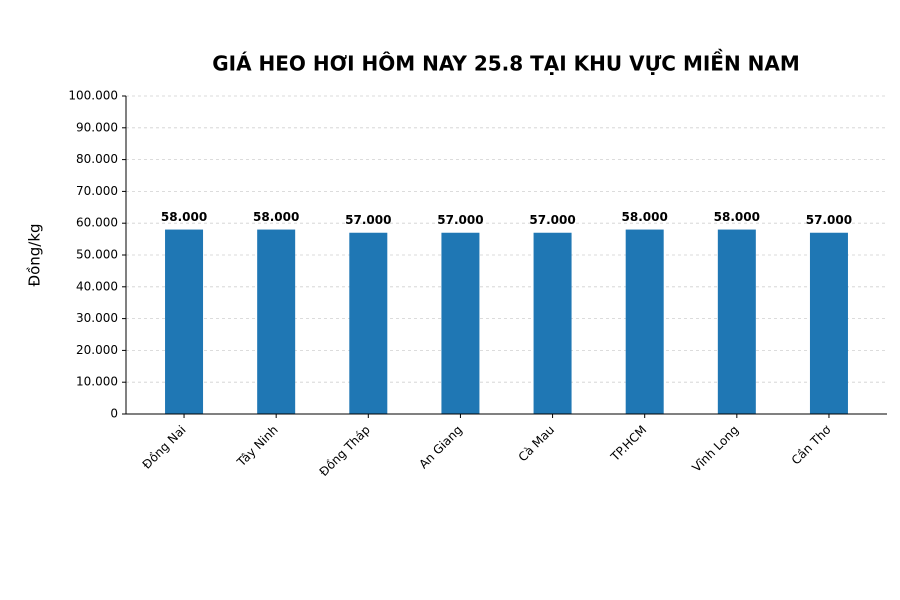 The height and width of the screenshot is (600, 900). Describe the element at coordinates (97, 159) in the screenshot. I see `y-tick-label: 80.000` at that location.